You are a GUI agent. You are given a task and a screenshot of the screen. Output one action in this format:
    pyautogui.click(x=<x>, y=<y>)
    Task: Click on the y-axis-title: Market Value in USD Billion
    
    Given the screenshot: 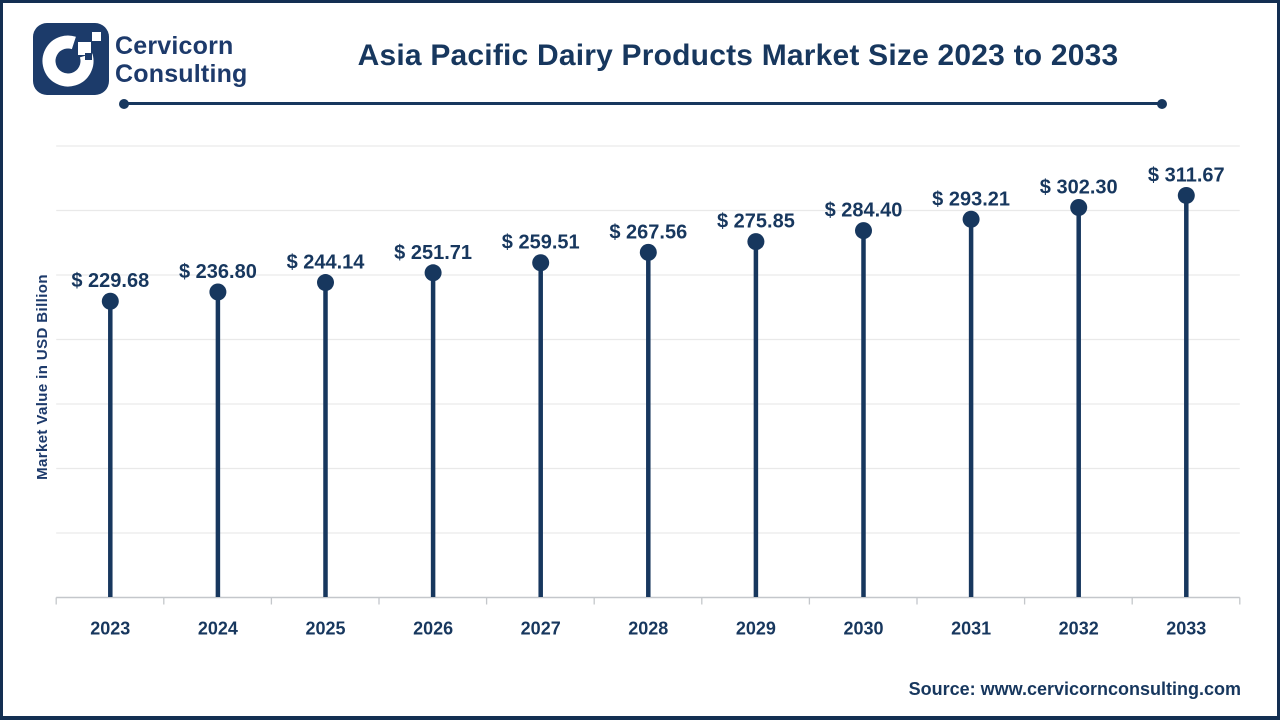 What is the action you would take?
    pyautogui.click(x=42, y=377)
    